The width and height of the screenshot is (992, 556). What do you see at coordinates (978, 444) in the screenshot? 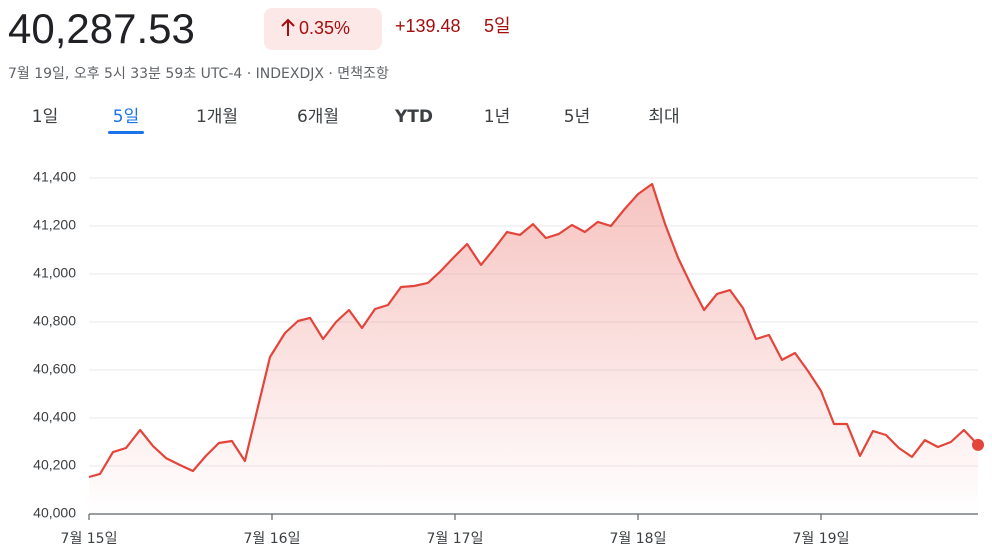
I see `last-point` at bounding box center [978, 444].